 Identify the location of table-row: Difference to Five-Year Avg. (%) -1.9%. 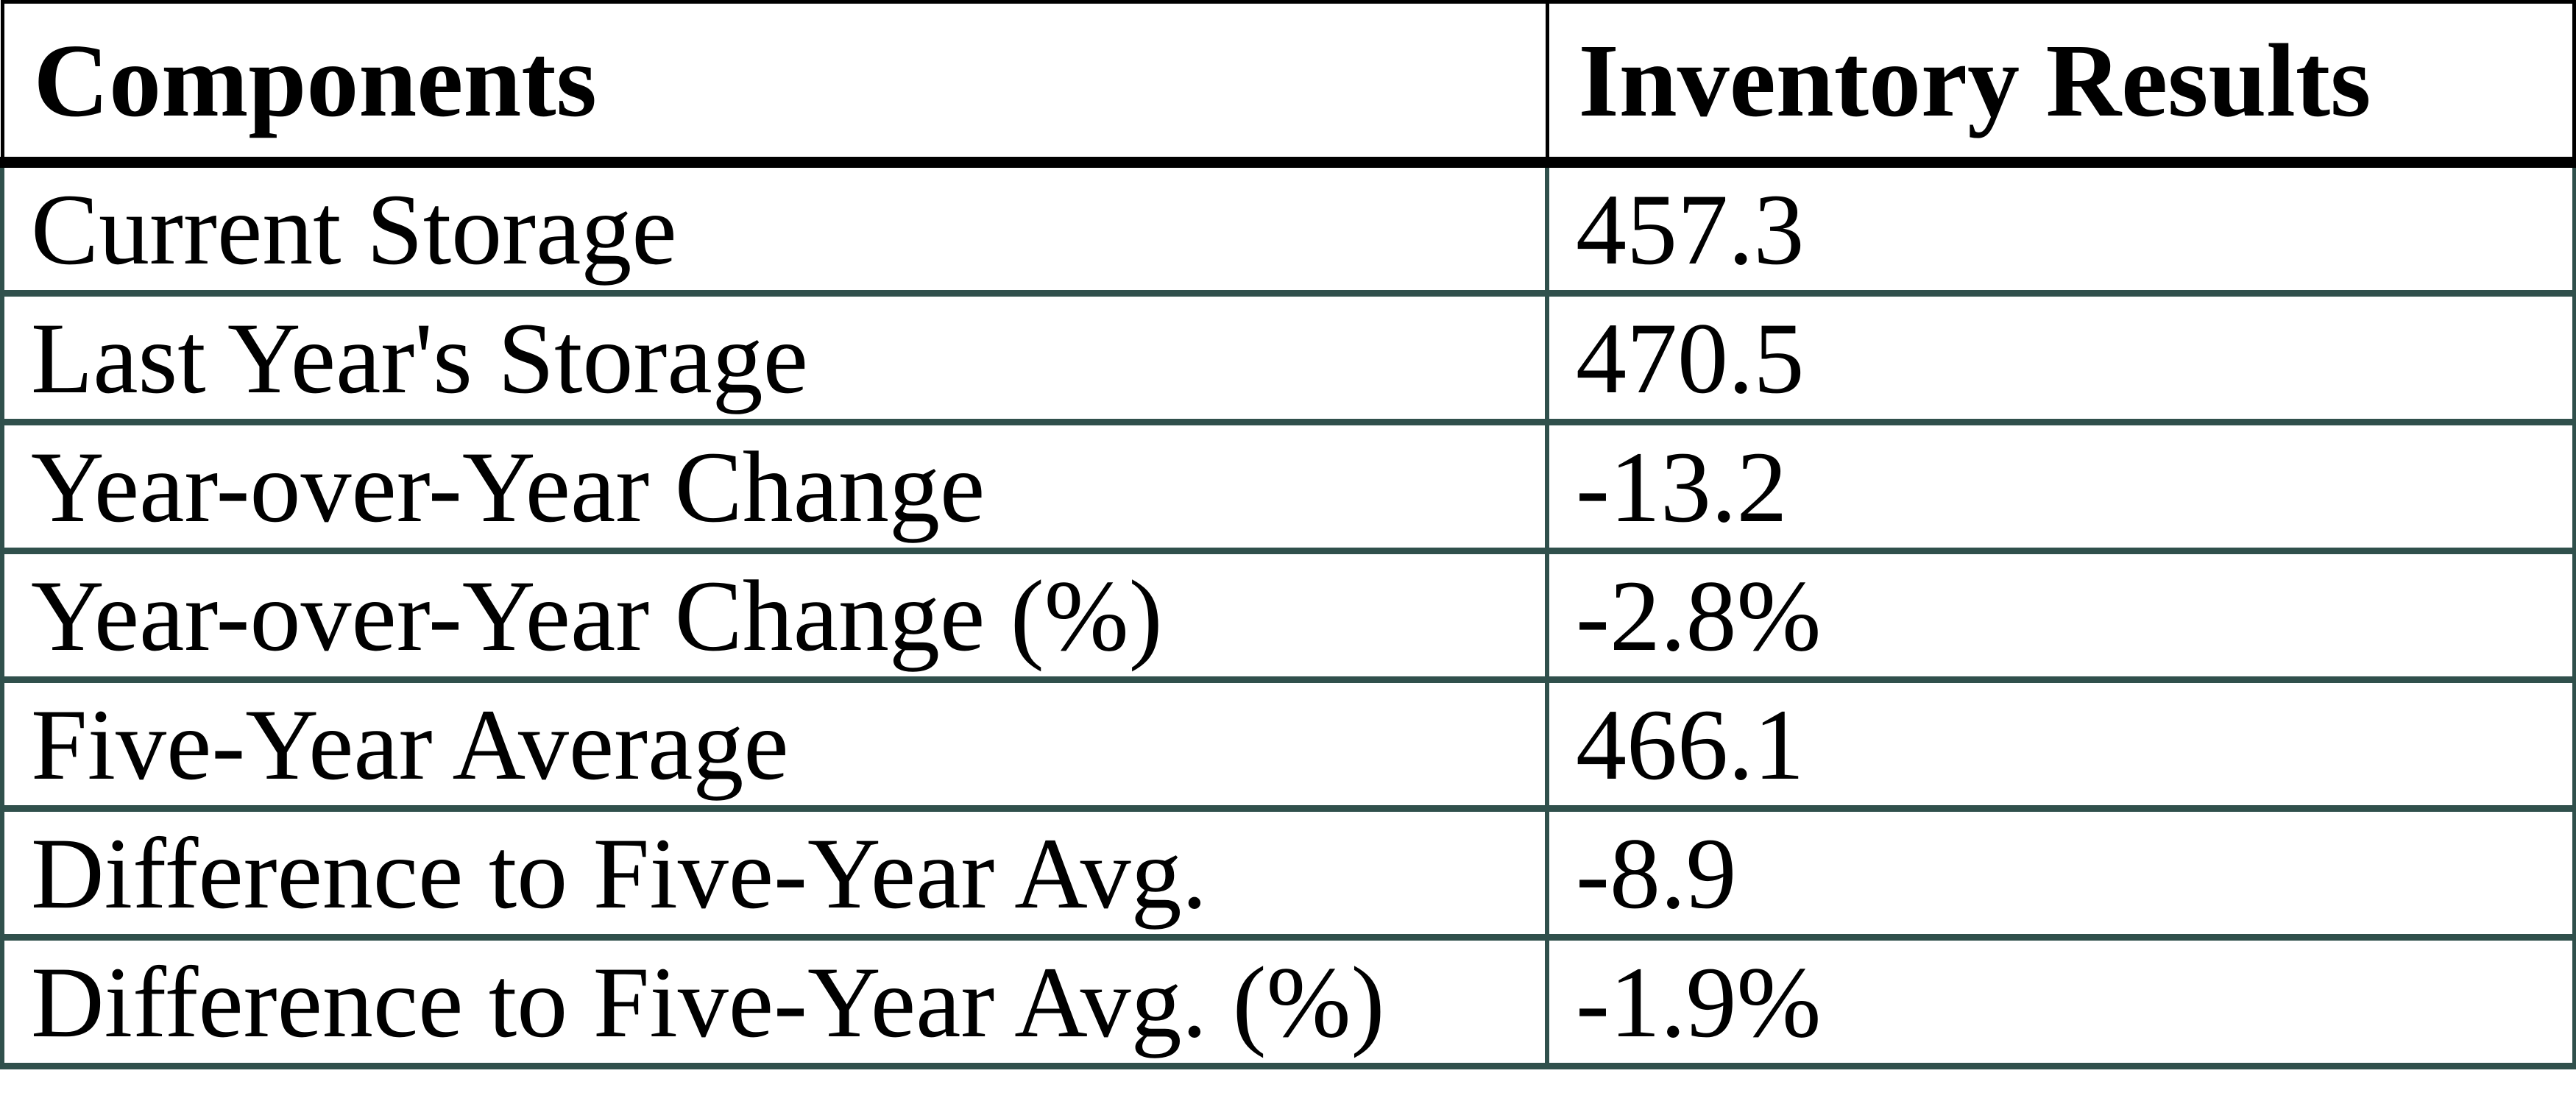
(1288, 1001).